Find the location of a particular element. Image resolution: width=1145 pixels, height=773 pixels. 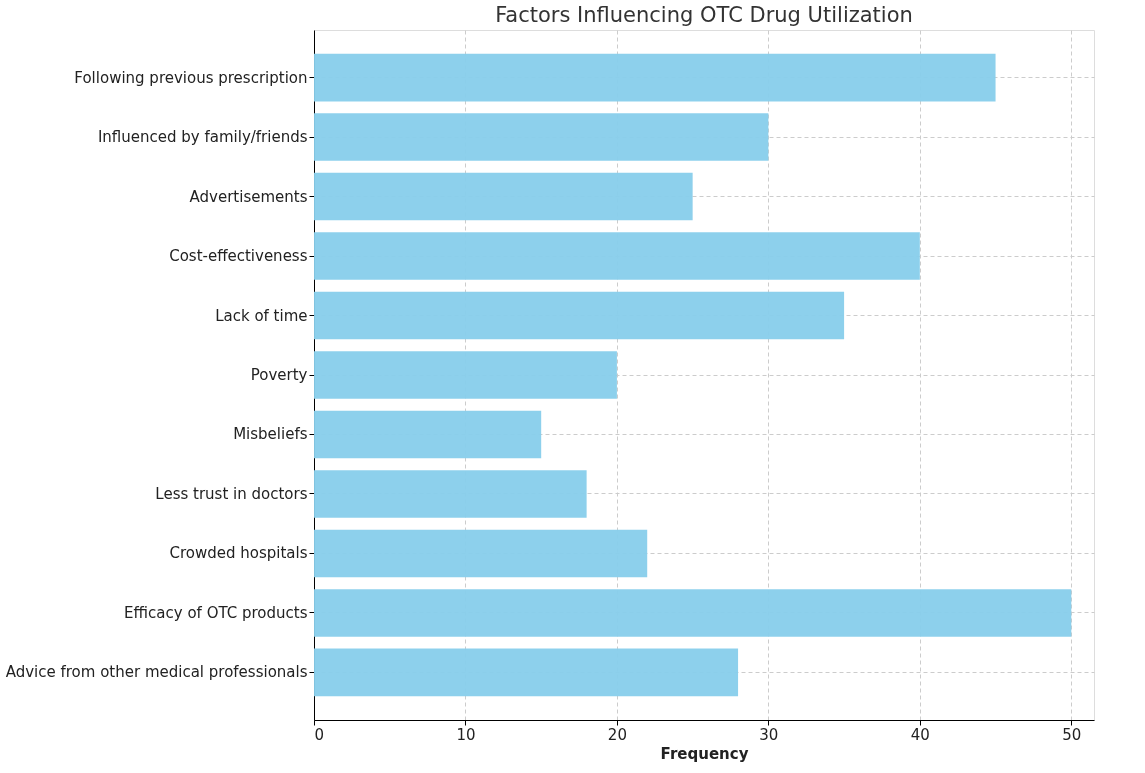

y-tick-label: Influenced by family/friends is located at coordinates (202, 137).